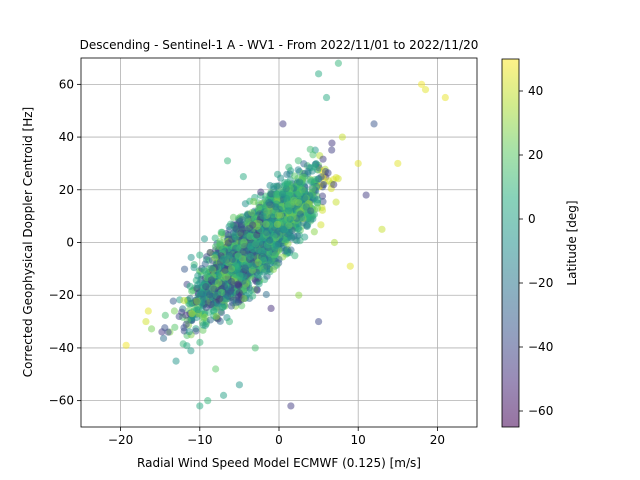 Image resolution: width=640 pixels, height=480 pixels. I want to click on colorbar-frame, so click(510, 243).